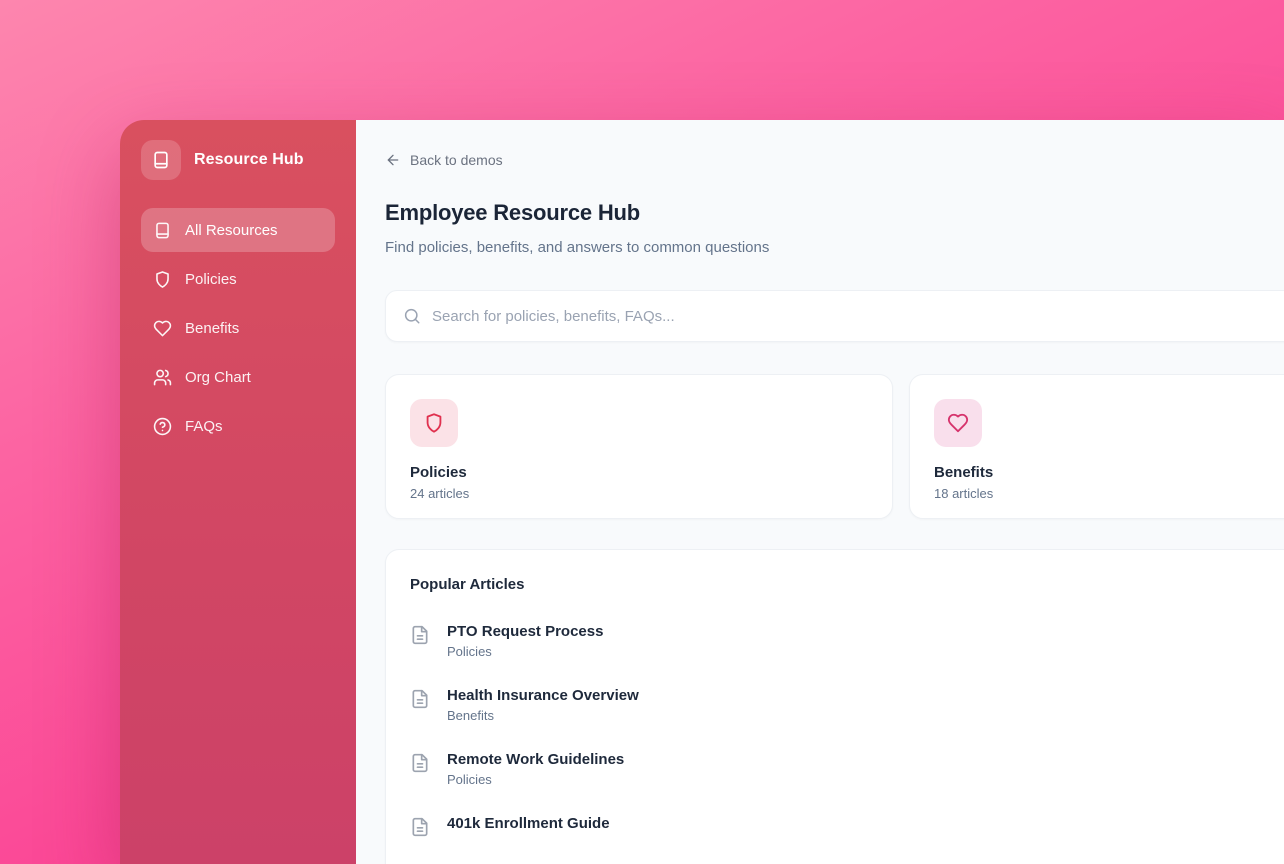  Describe the element at coordinates (238, 426) in the screenshot. I see `sidebar-item-faqs: FAQs` at that location.